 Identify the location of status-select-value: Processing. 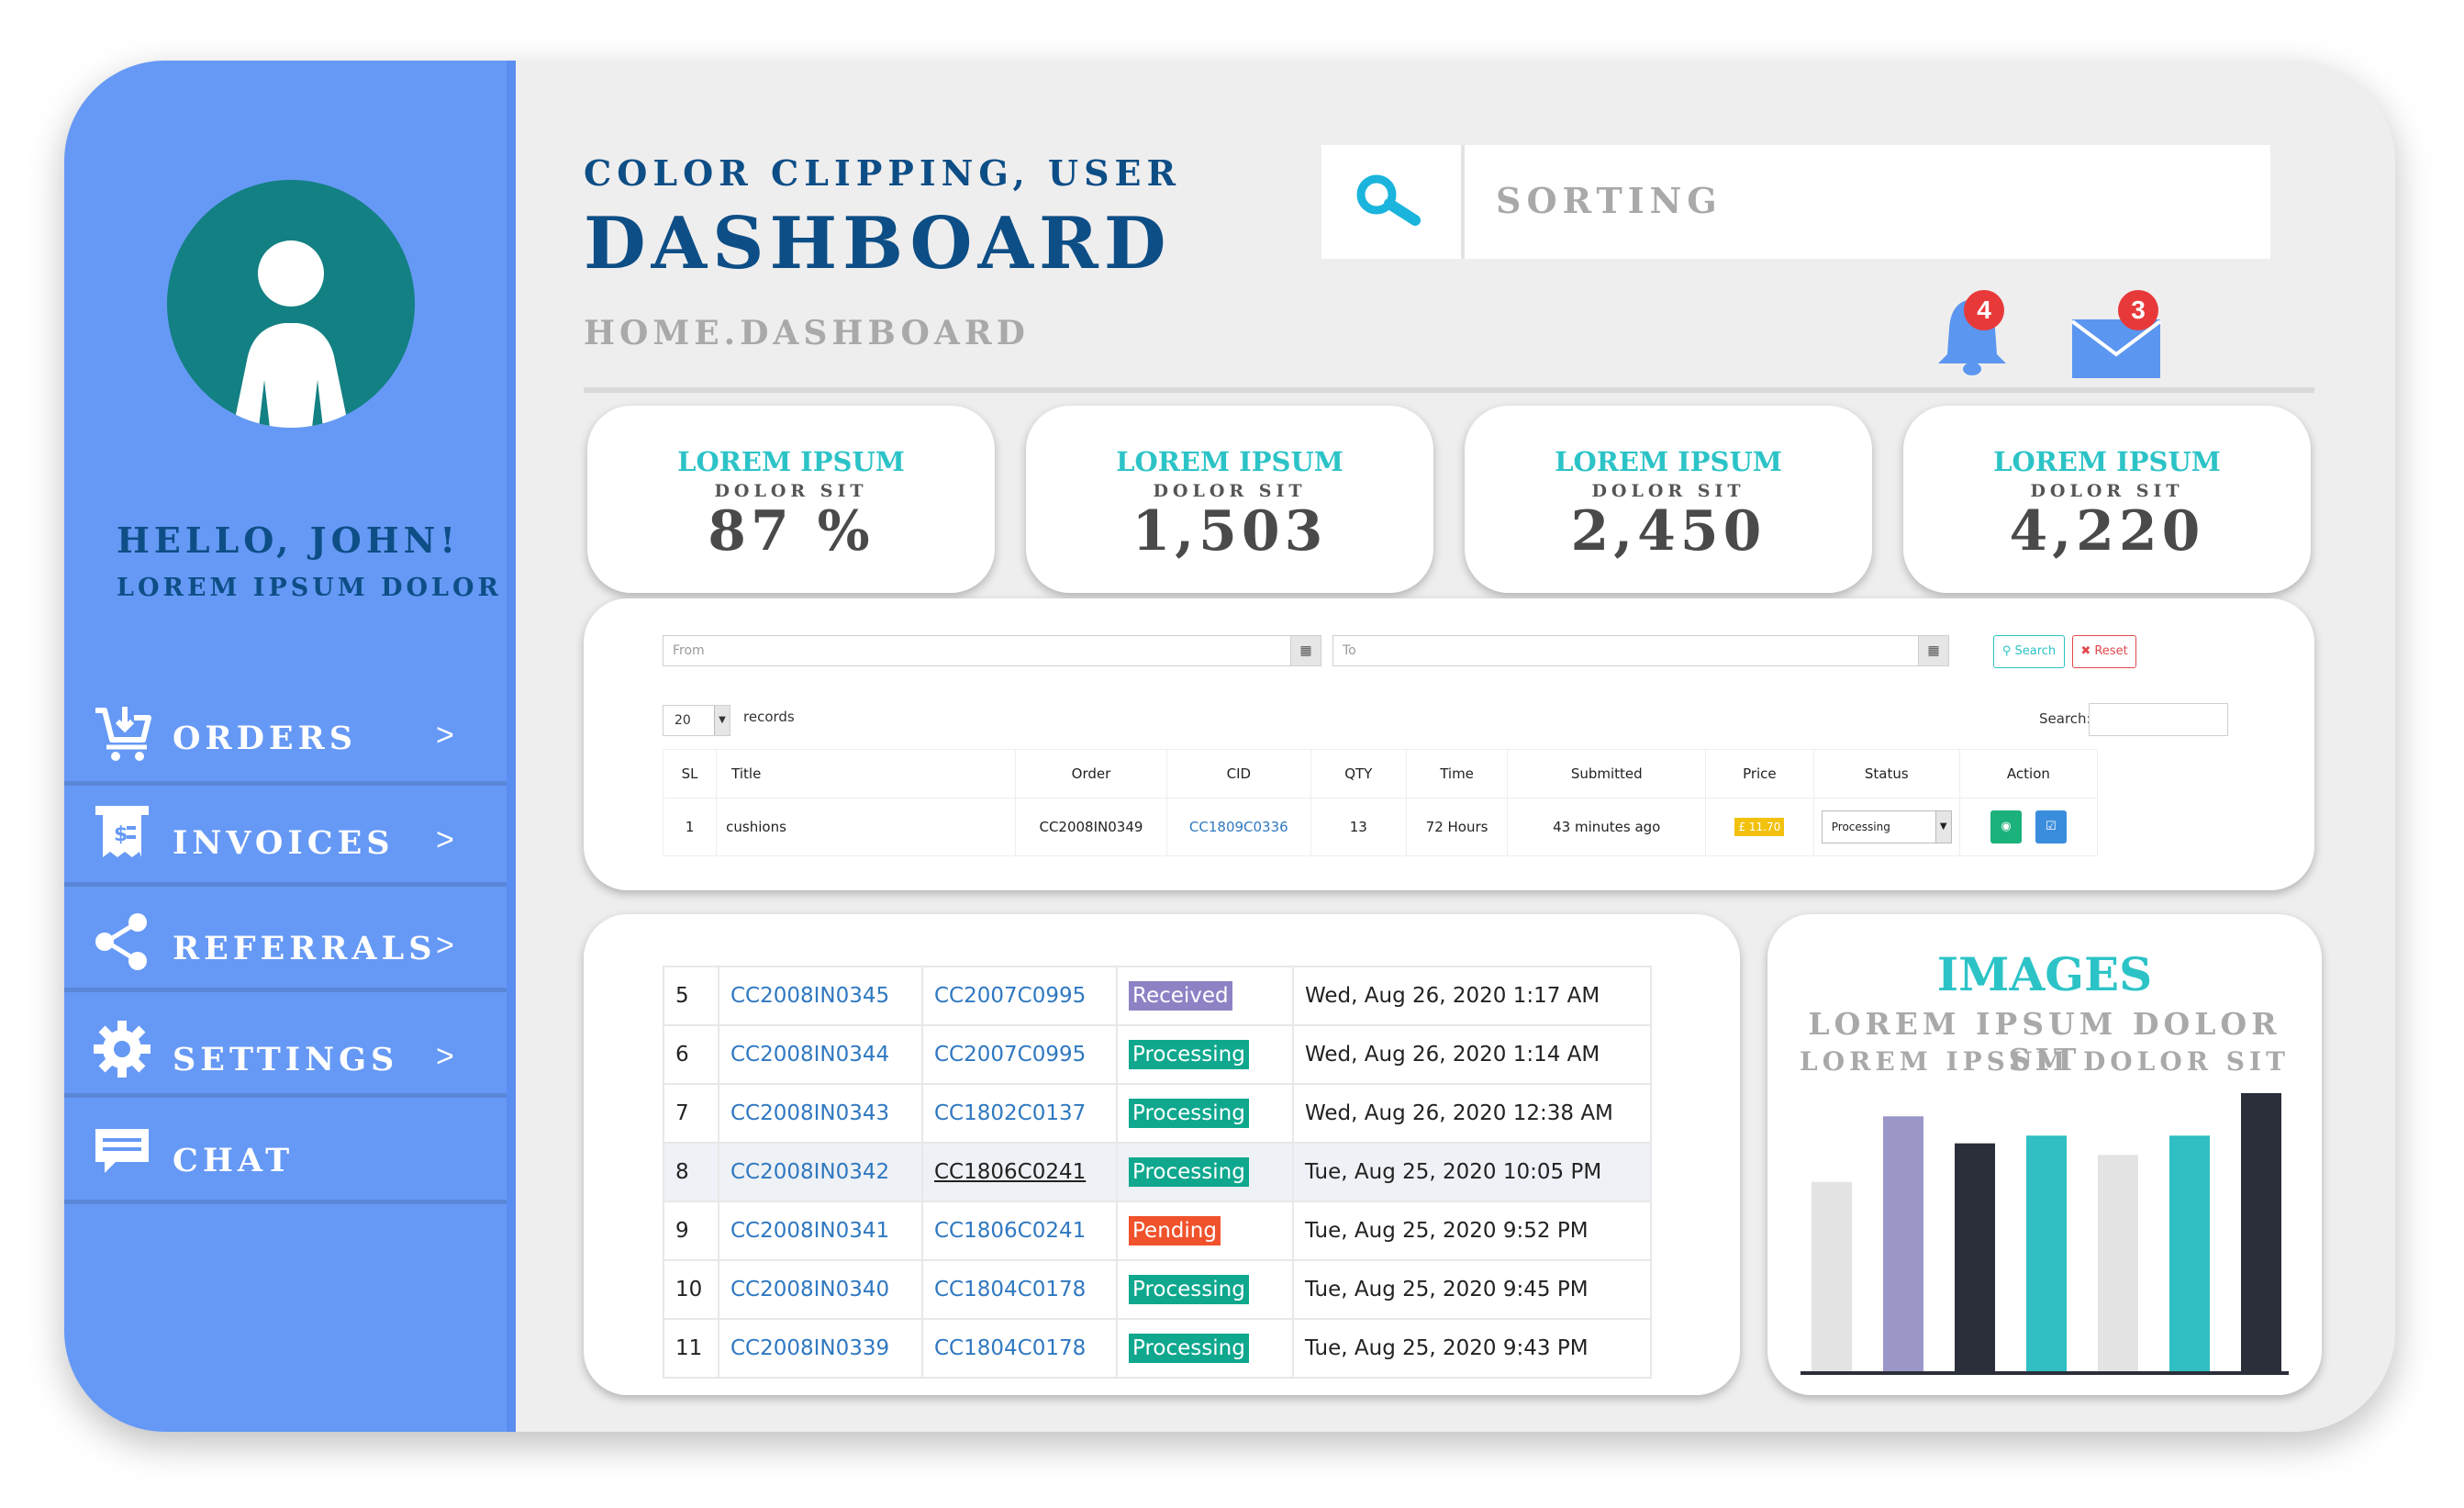
(1861, 827).